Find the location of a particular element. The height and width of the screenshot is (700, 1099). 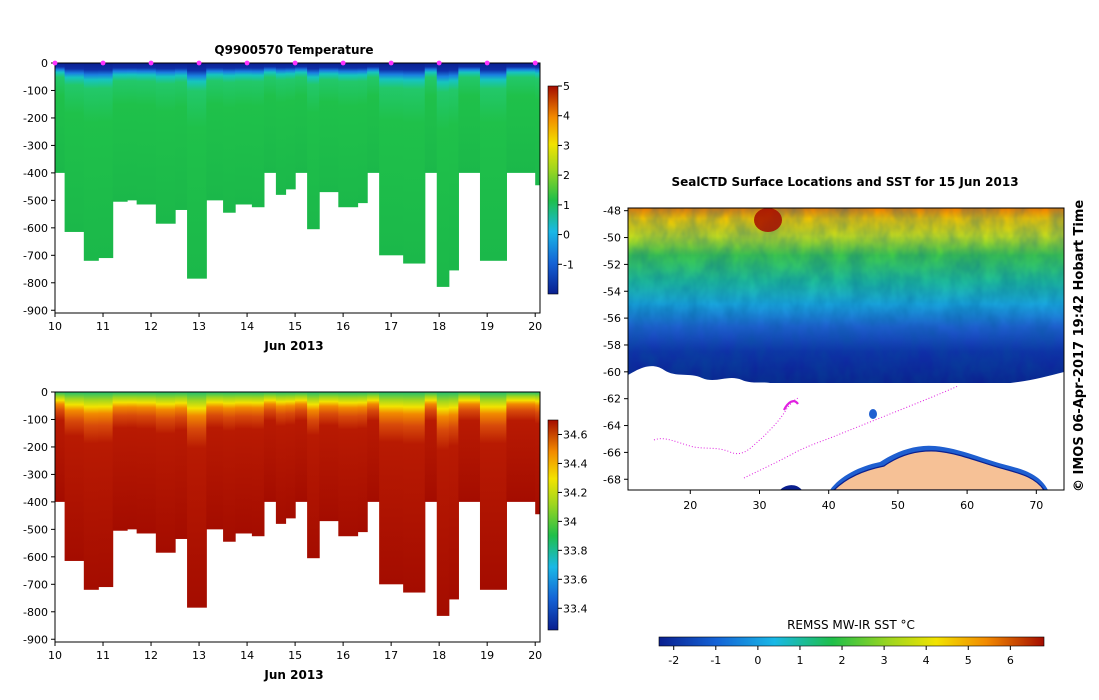

colorbar-tick-label: 6 is located at coordinates (1010, 660).